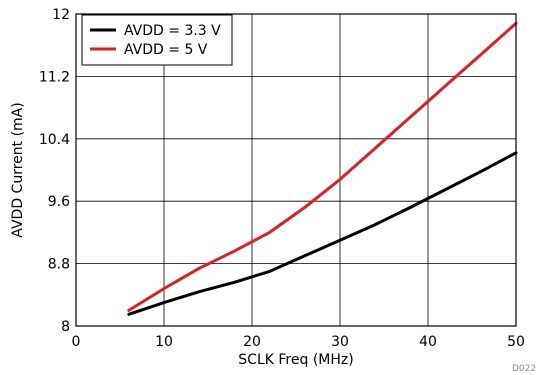  What do you see at coordinates (298, 342) in the screenshot?
I see `x-tick-labels: 0 10 20 30 40 50` at bounding box center [298, 342].